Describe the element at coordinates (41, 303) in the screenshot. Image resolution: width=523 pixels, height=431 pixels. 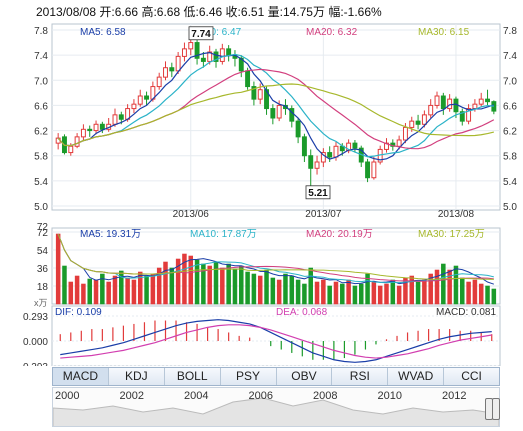
I see `volume-unit: x万` at that location.